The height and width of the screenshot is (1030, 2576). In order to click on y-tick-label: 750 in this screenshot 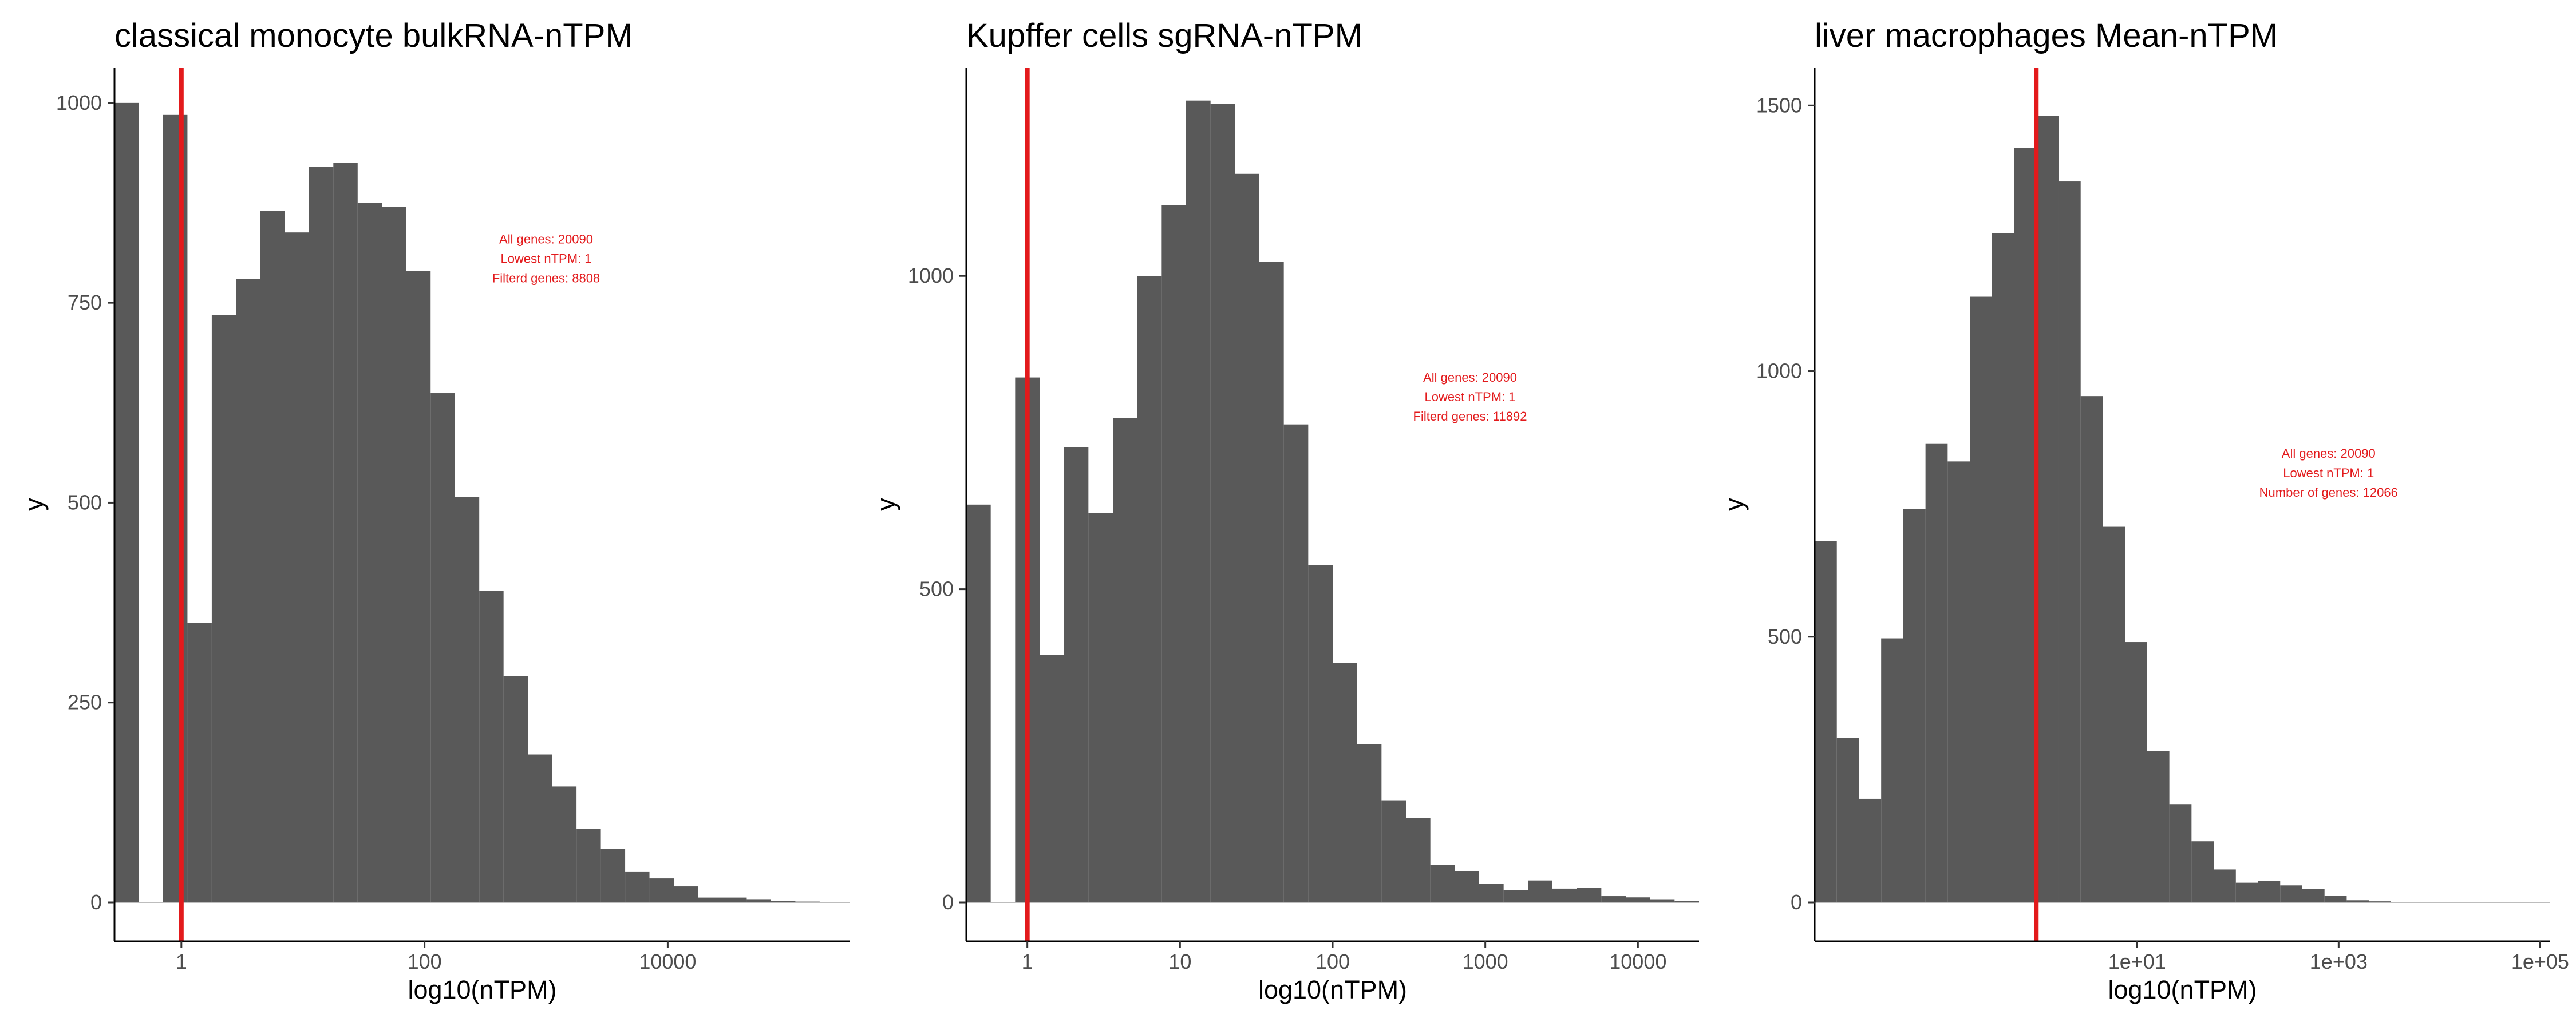, I will do `click(85, 302)`.